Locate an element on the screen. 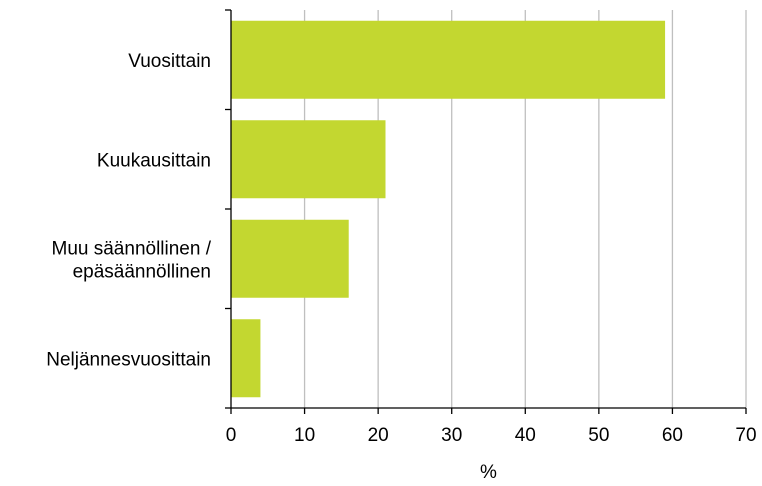  category-label-line: Neljännesvuosittain is located at coordinates (128, 359).